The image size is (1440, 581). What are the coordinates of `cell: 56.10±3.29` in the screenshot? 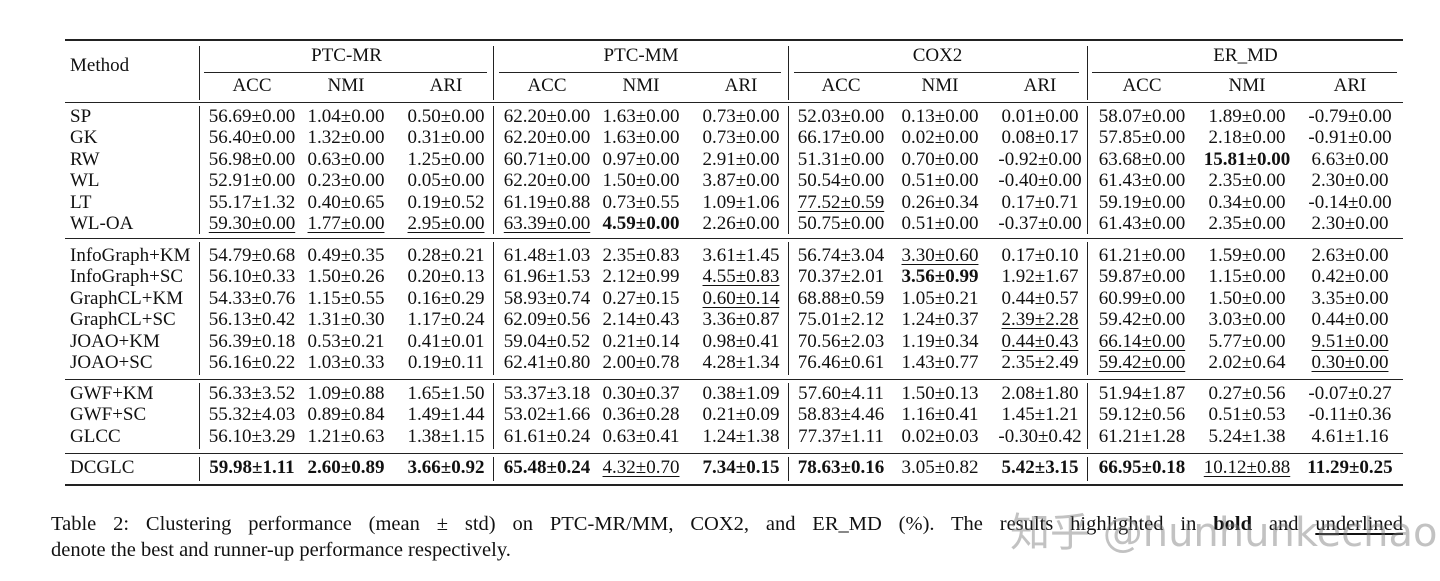 It's located at (252, 436).